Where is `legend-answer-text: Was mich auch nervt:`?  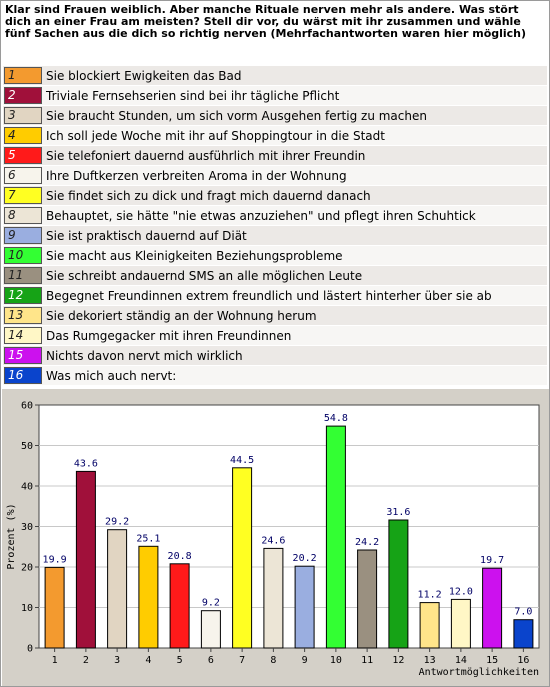 legend-answer-text: Was mich auch nervt: is located at coordinates (111, 375).